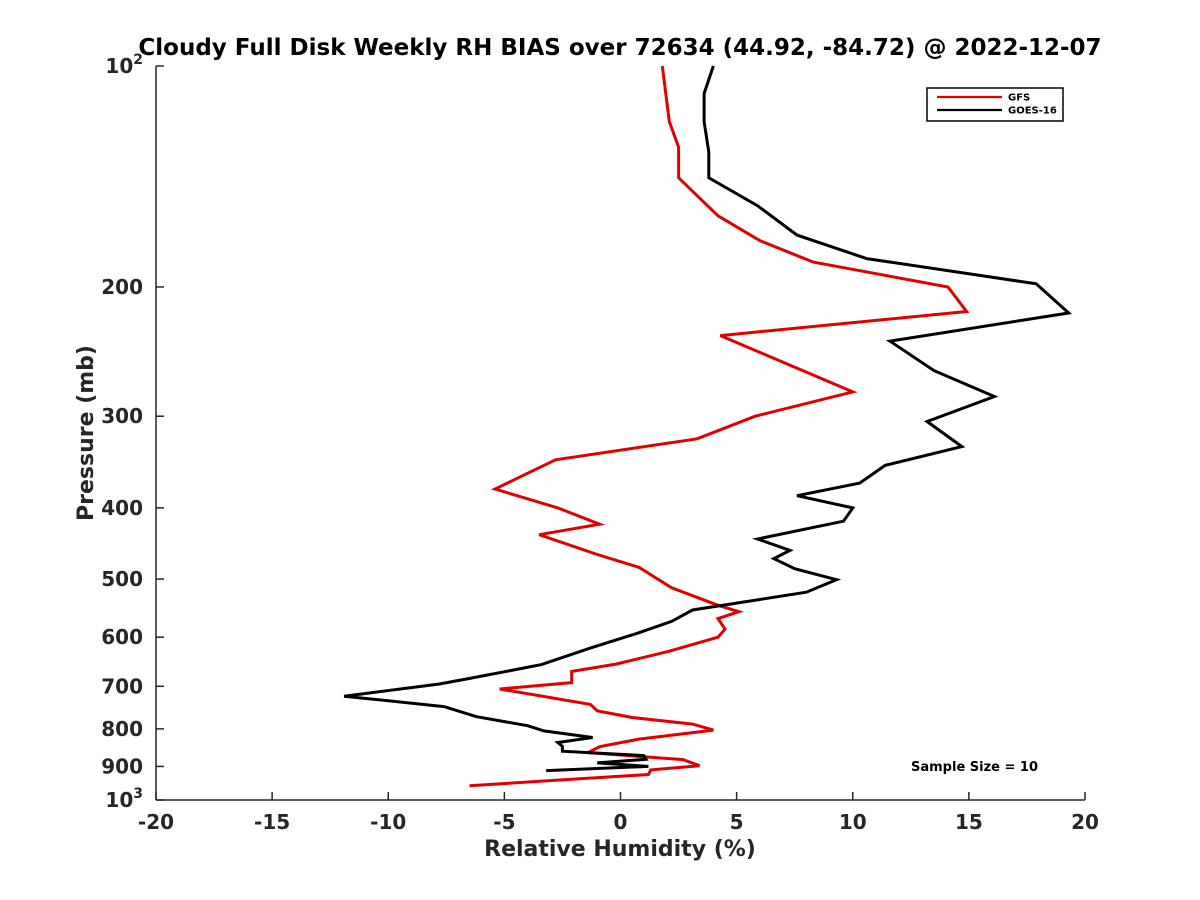 The height and width of the screenshot is (900, 1200). What do you see at coordinates (122, 766) in the screenshot?
I see `y-tick-label: 900` at bounding box center [122, 766].